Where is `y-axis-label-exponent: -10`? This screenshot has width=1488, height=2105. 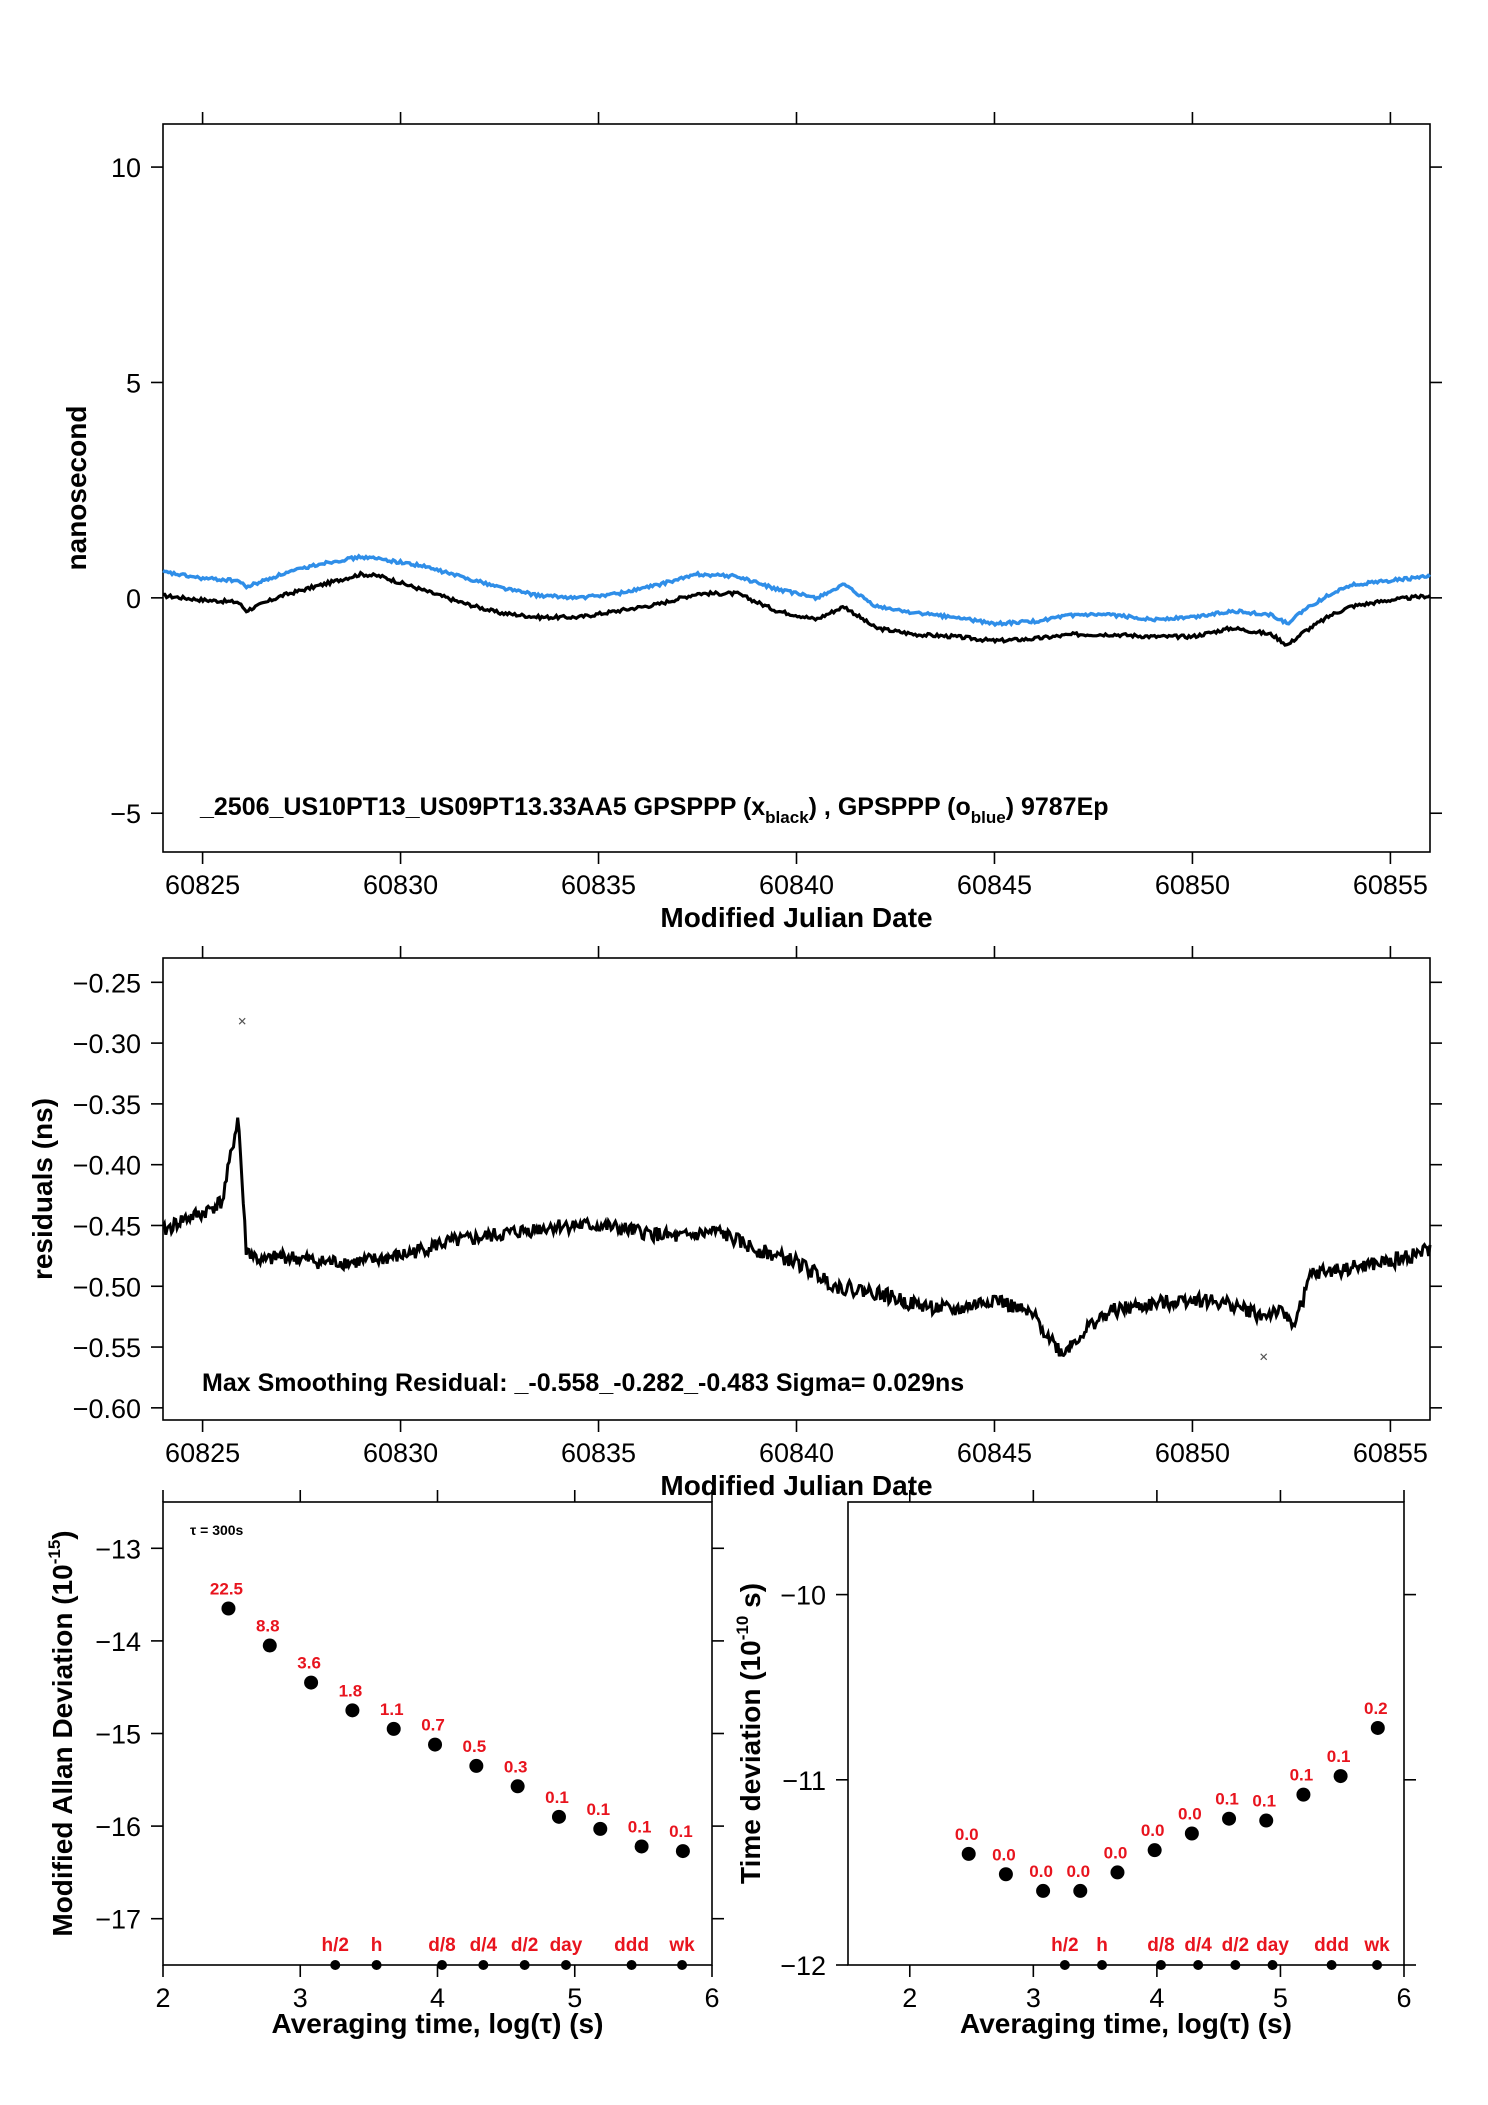 y-axis-label-exponent: -10 is located at coordinates (742, 1628).